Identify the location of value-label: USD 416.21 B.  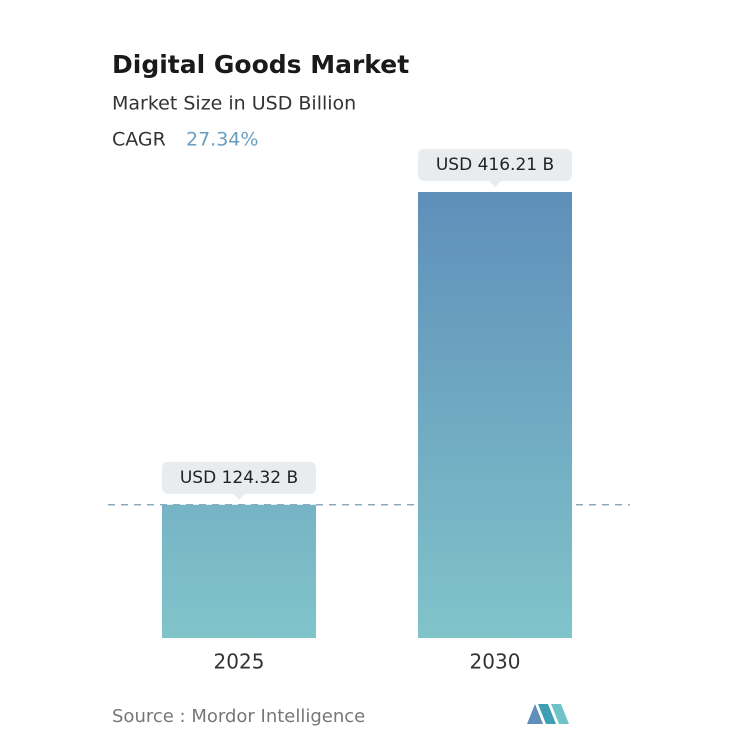
(495, 165).